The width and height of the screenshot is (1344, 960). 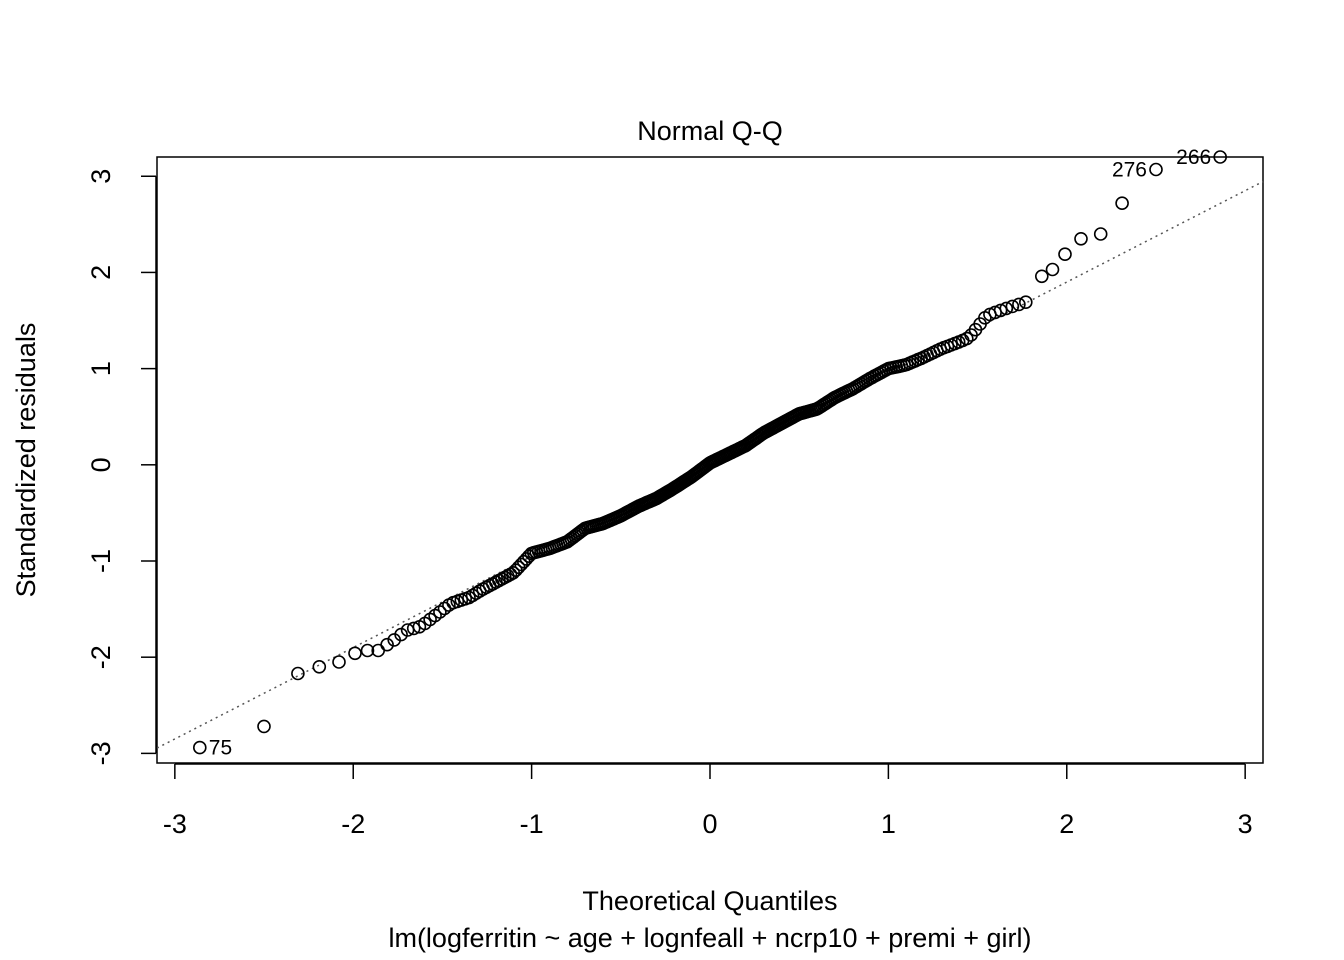 I want to click on x-tick-label: -1, so click(x=532, y=824).